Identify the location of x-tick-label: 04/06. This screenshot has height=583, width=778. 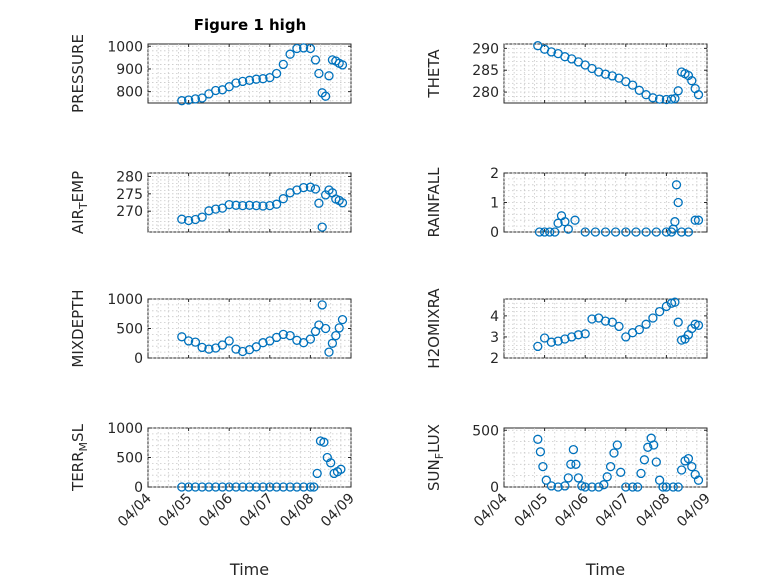
(572, 510).